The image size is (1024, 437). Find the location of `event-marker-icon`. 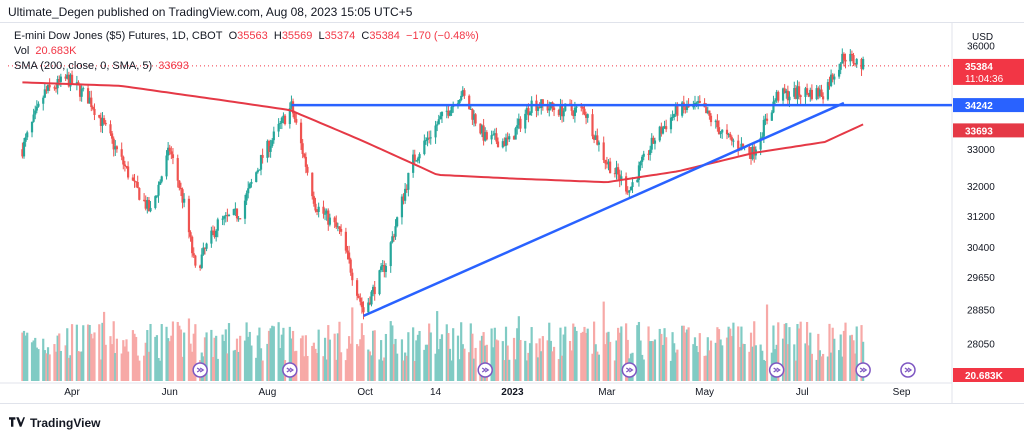

event-marker-icon is located at coordinates (629, 370).